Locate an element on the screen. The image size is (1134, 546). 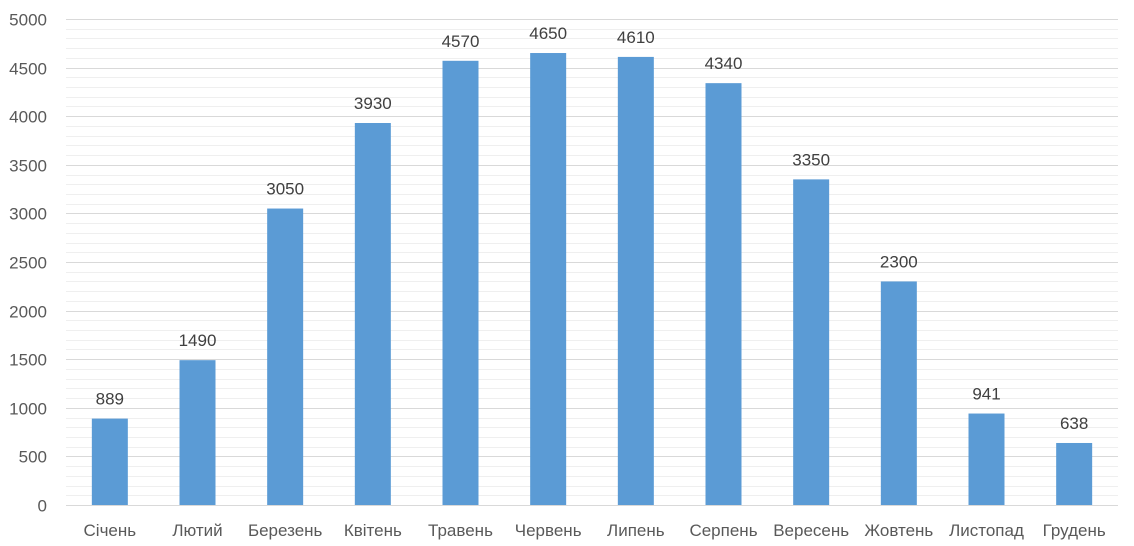
data-label: 3350 is located at coordinates (811, 159).